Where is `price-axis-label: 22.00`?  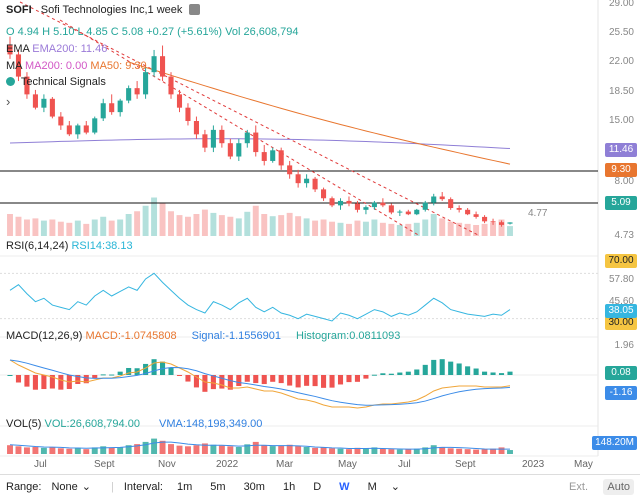 price-axis-label: 22.00 is located at coordinates (621, 61).